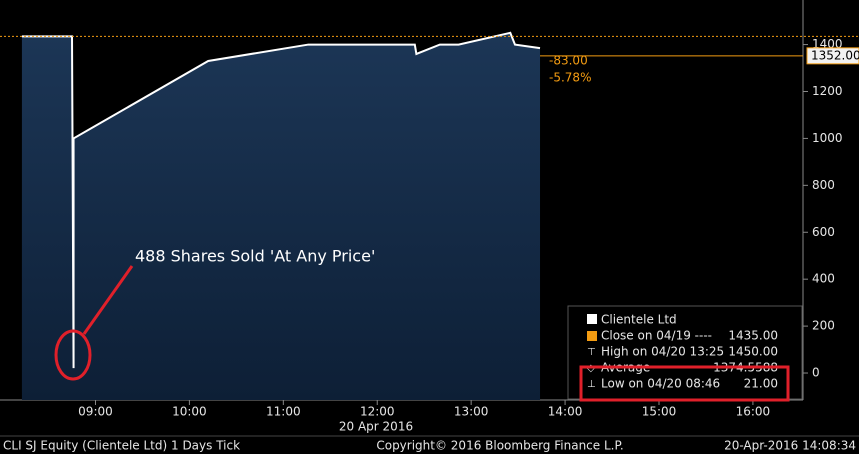  Describe the element at coordinates (565, 412) in the screenshot. I see `x-tick-label: 14:00` at that location.